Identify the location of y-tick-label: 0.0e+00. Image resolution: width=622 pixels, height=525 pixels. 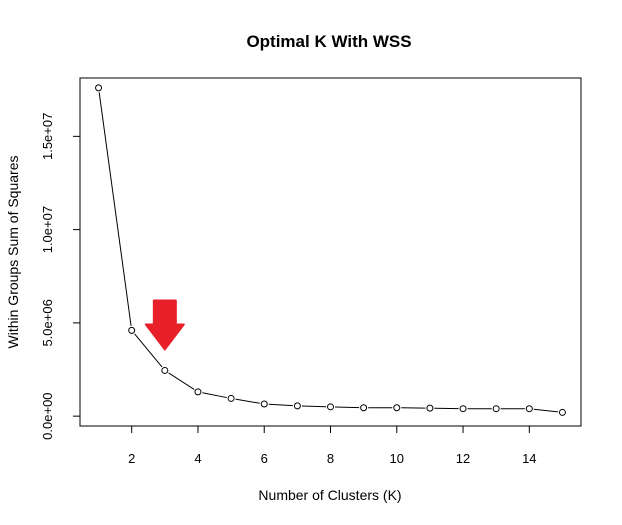
(47, 415).